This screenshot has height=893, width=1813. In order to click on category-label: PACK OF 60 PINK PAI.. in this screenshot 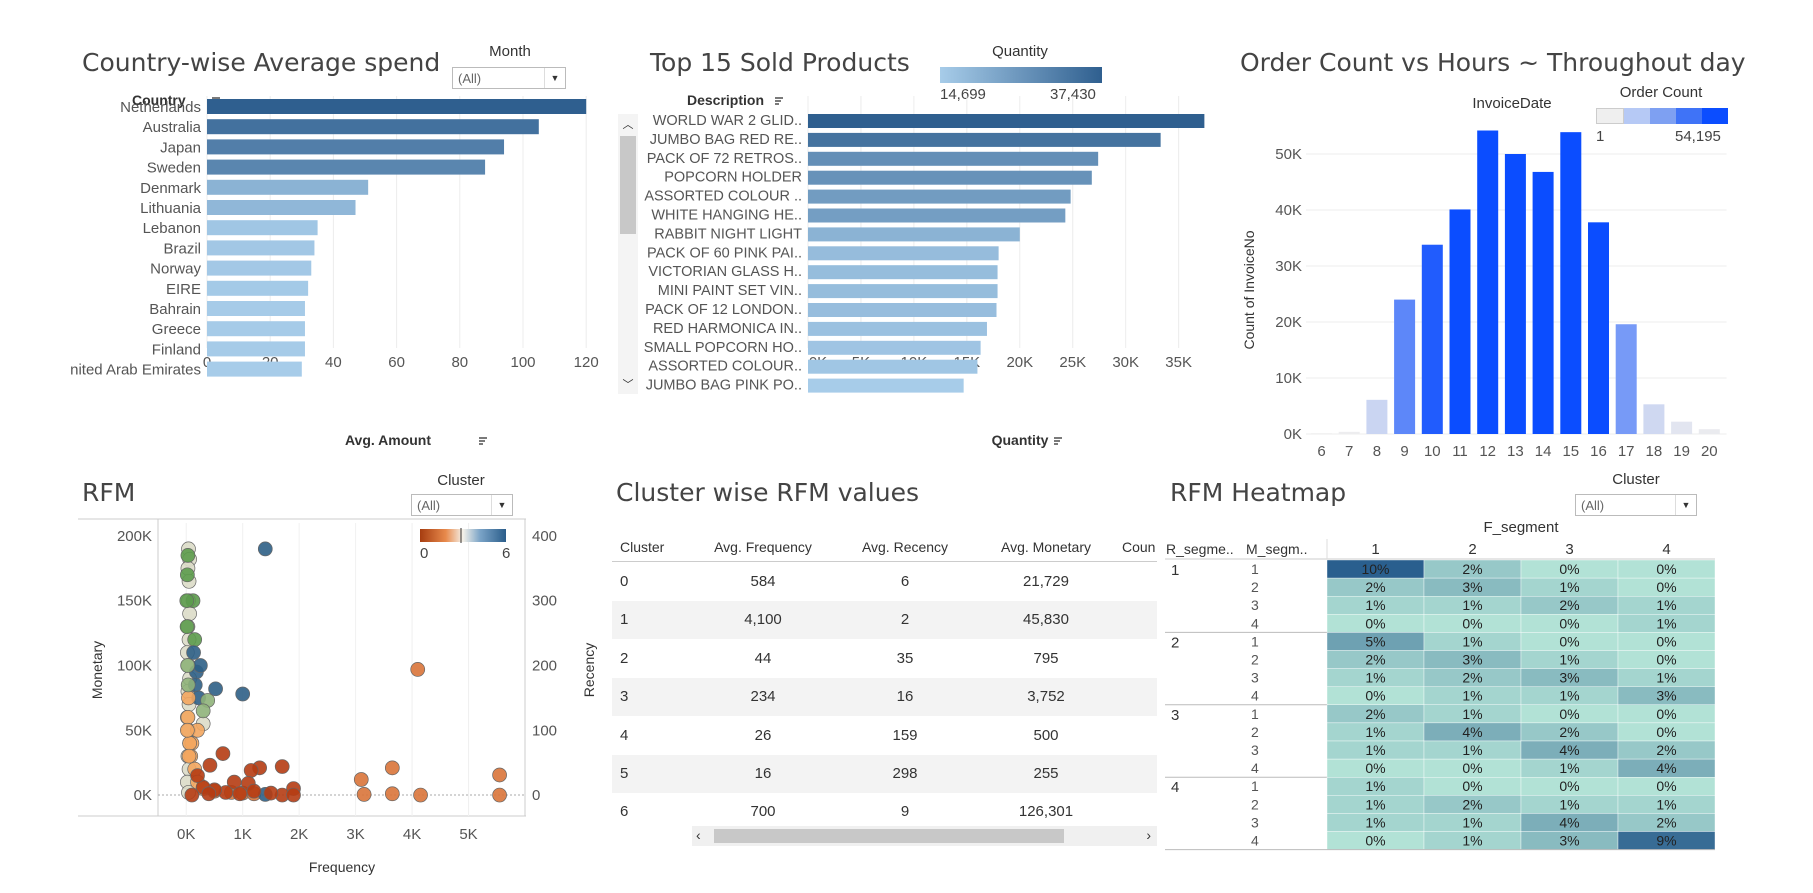, I will do `click(724, 253)`.